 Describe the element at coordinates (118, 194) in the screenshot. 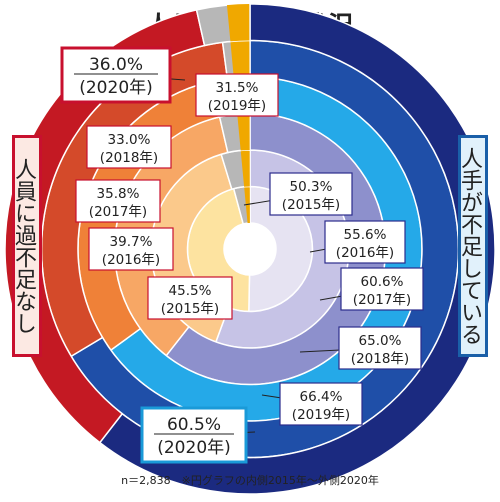

I see `data-label-value: 35.8%` at that location.